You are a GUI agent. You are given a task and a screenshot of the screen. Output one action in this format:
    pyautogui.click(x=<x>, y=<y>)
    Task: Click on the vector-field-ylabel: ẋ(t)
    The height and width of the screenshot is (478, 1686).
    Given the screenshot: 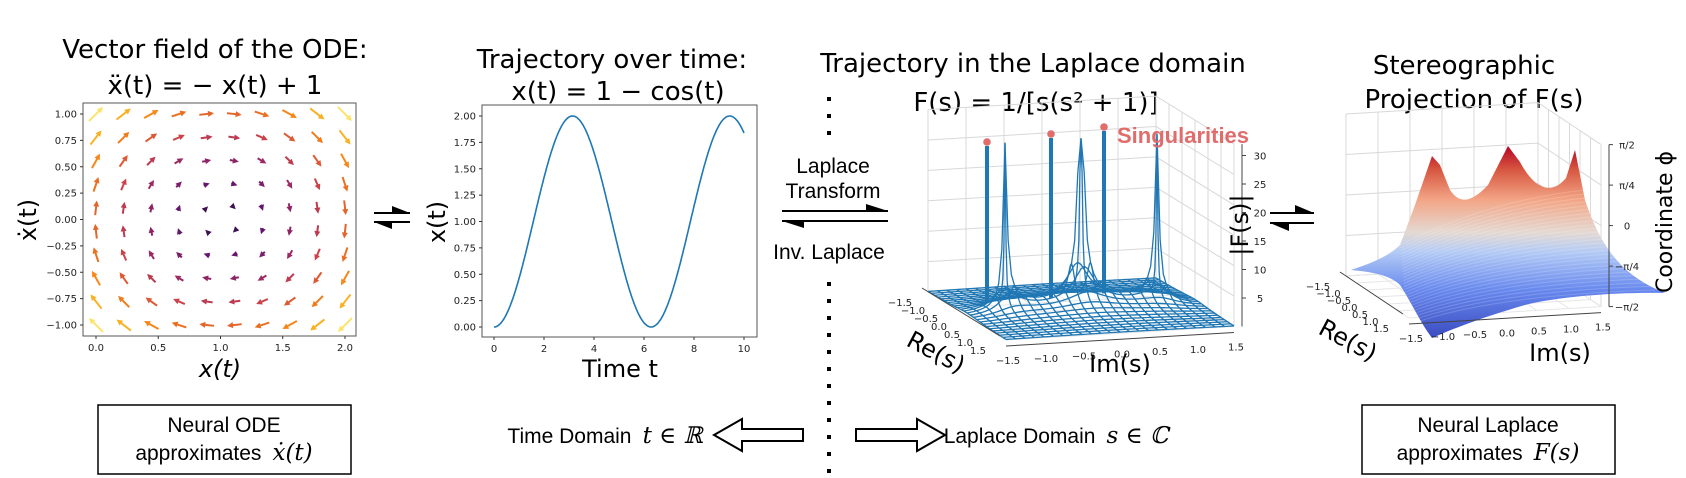 What is the action you would take?
    pyautogui.click(x=28, y=220)
    